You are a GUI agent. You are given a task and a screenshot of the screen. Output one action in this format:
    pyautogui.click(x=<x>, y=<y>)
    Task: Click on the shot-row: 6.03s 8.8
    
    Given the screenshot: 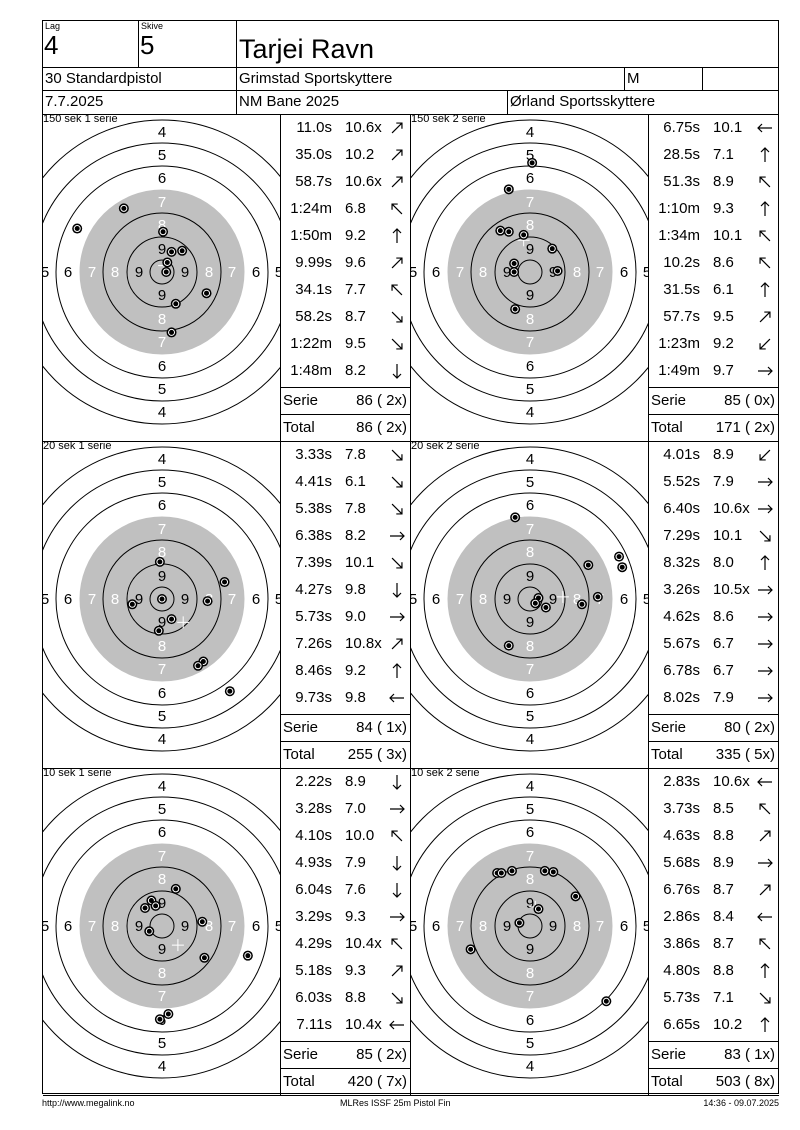 What is the action you would take?
    pyautogui.click(x=346, y=998)
    